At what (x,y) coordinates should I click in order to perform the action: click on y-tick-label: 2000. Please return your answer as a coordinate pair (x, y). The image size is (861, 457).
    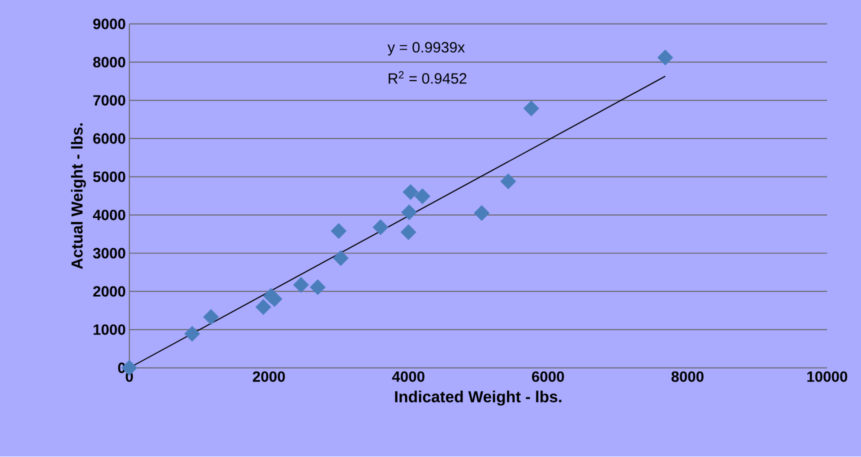
    Looking at the image, I should click on (109, 291).